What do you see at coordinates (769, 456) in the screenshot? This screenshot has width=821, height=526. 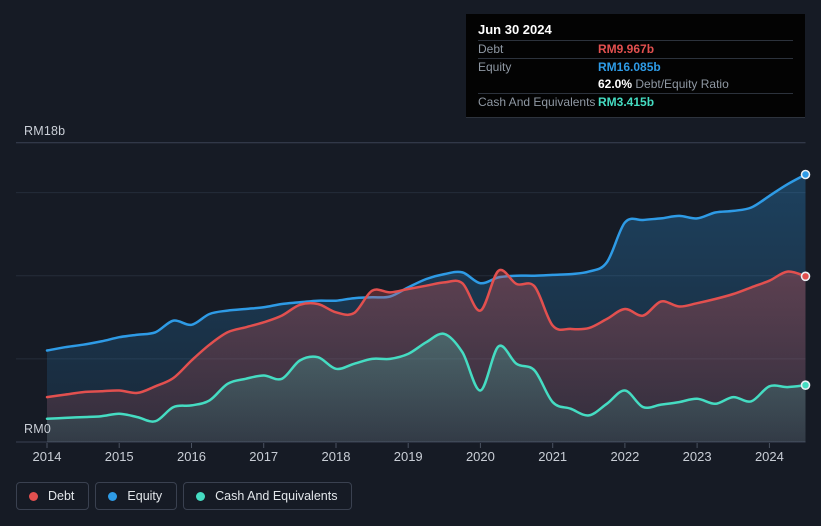 I see `x-tick-label-2024: 2024` at bounding box center [769, 456].